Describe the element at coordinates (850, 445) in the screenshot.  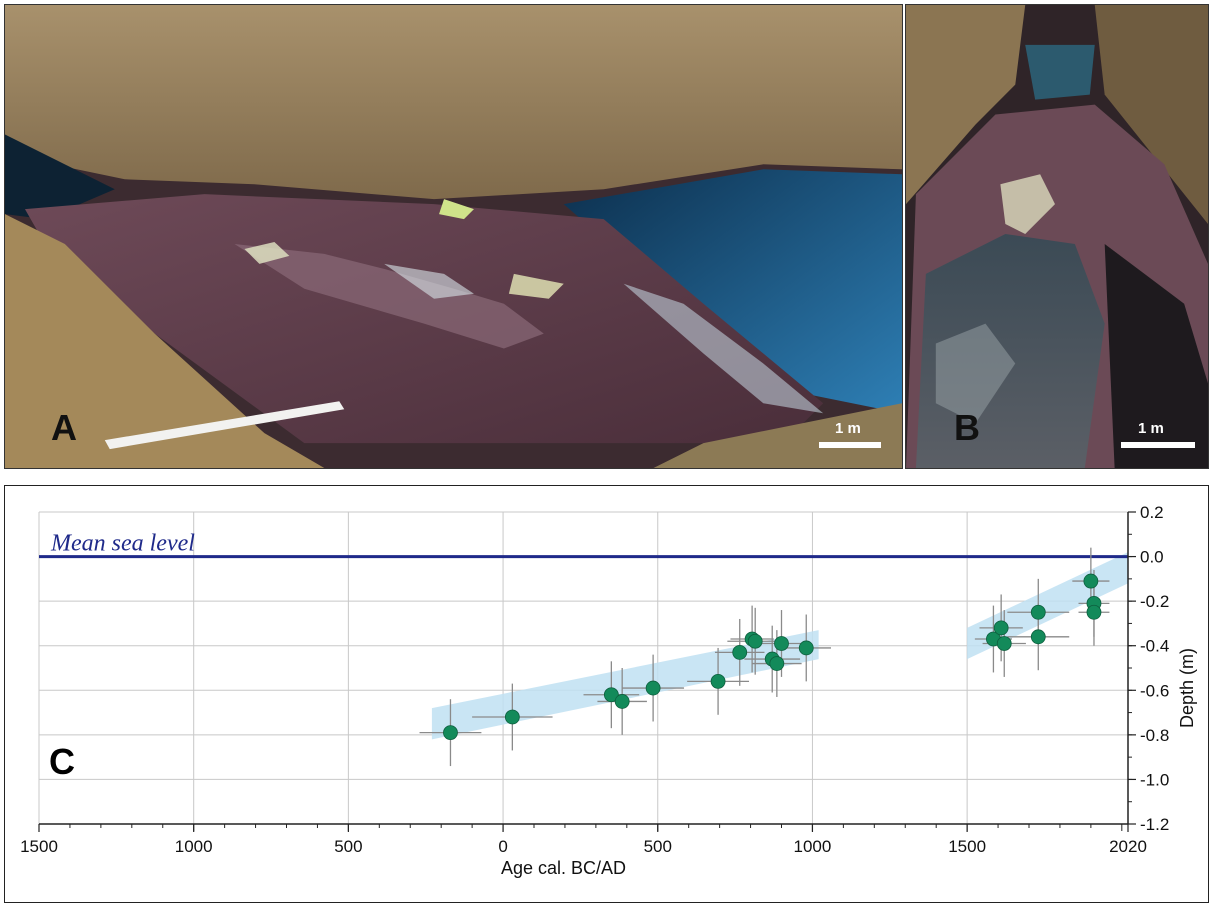
I see `scale-bar-a` at that location.